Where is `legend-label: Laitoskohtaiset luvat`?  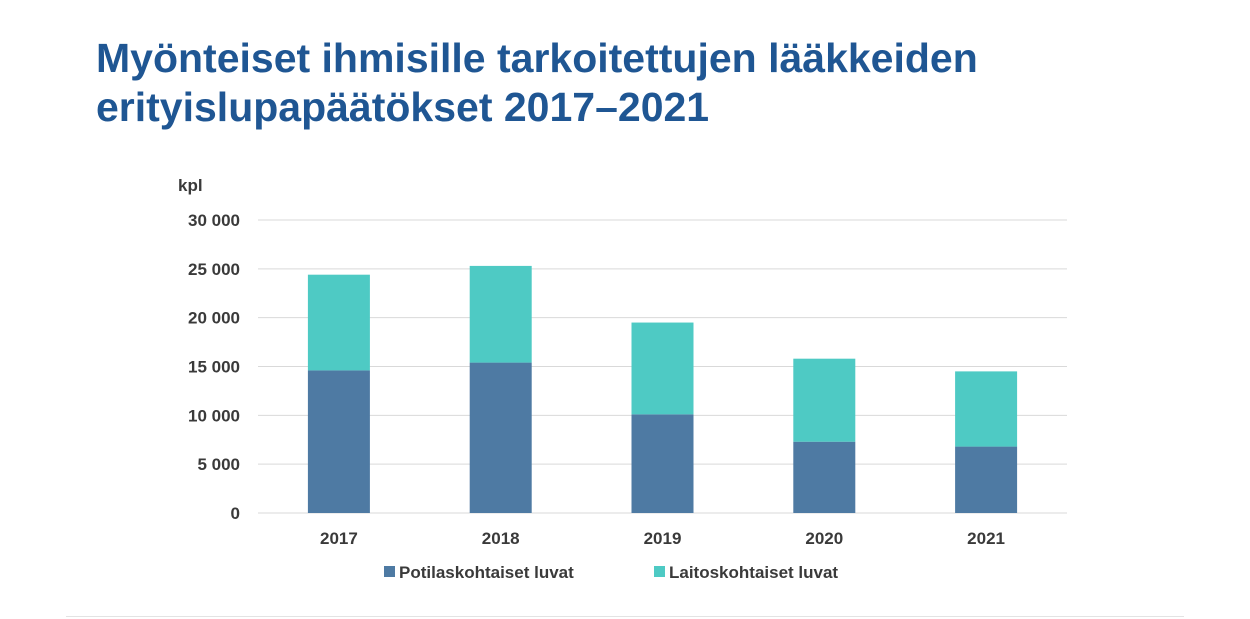 legend-label: Laitoskohtaiset luvat is located at coordinates (753, 572).